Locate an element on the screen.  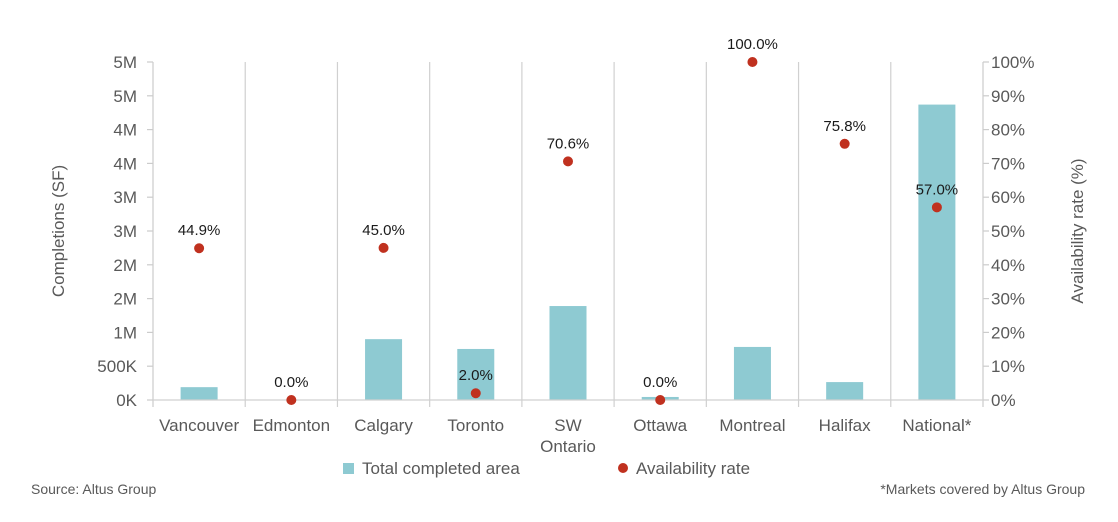
left-tick-label: 0K is located at coordinates (126, 400).